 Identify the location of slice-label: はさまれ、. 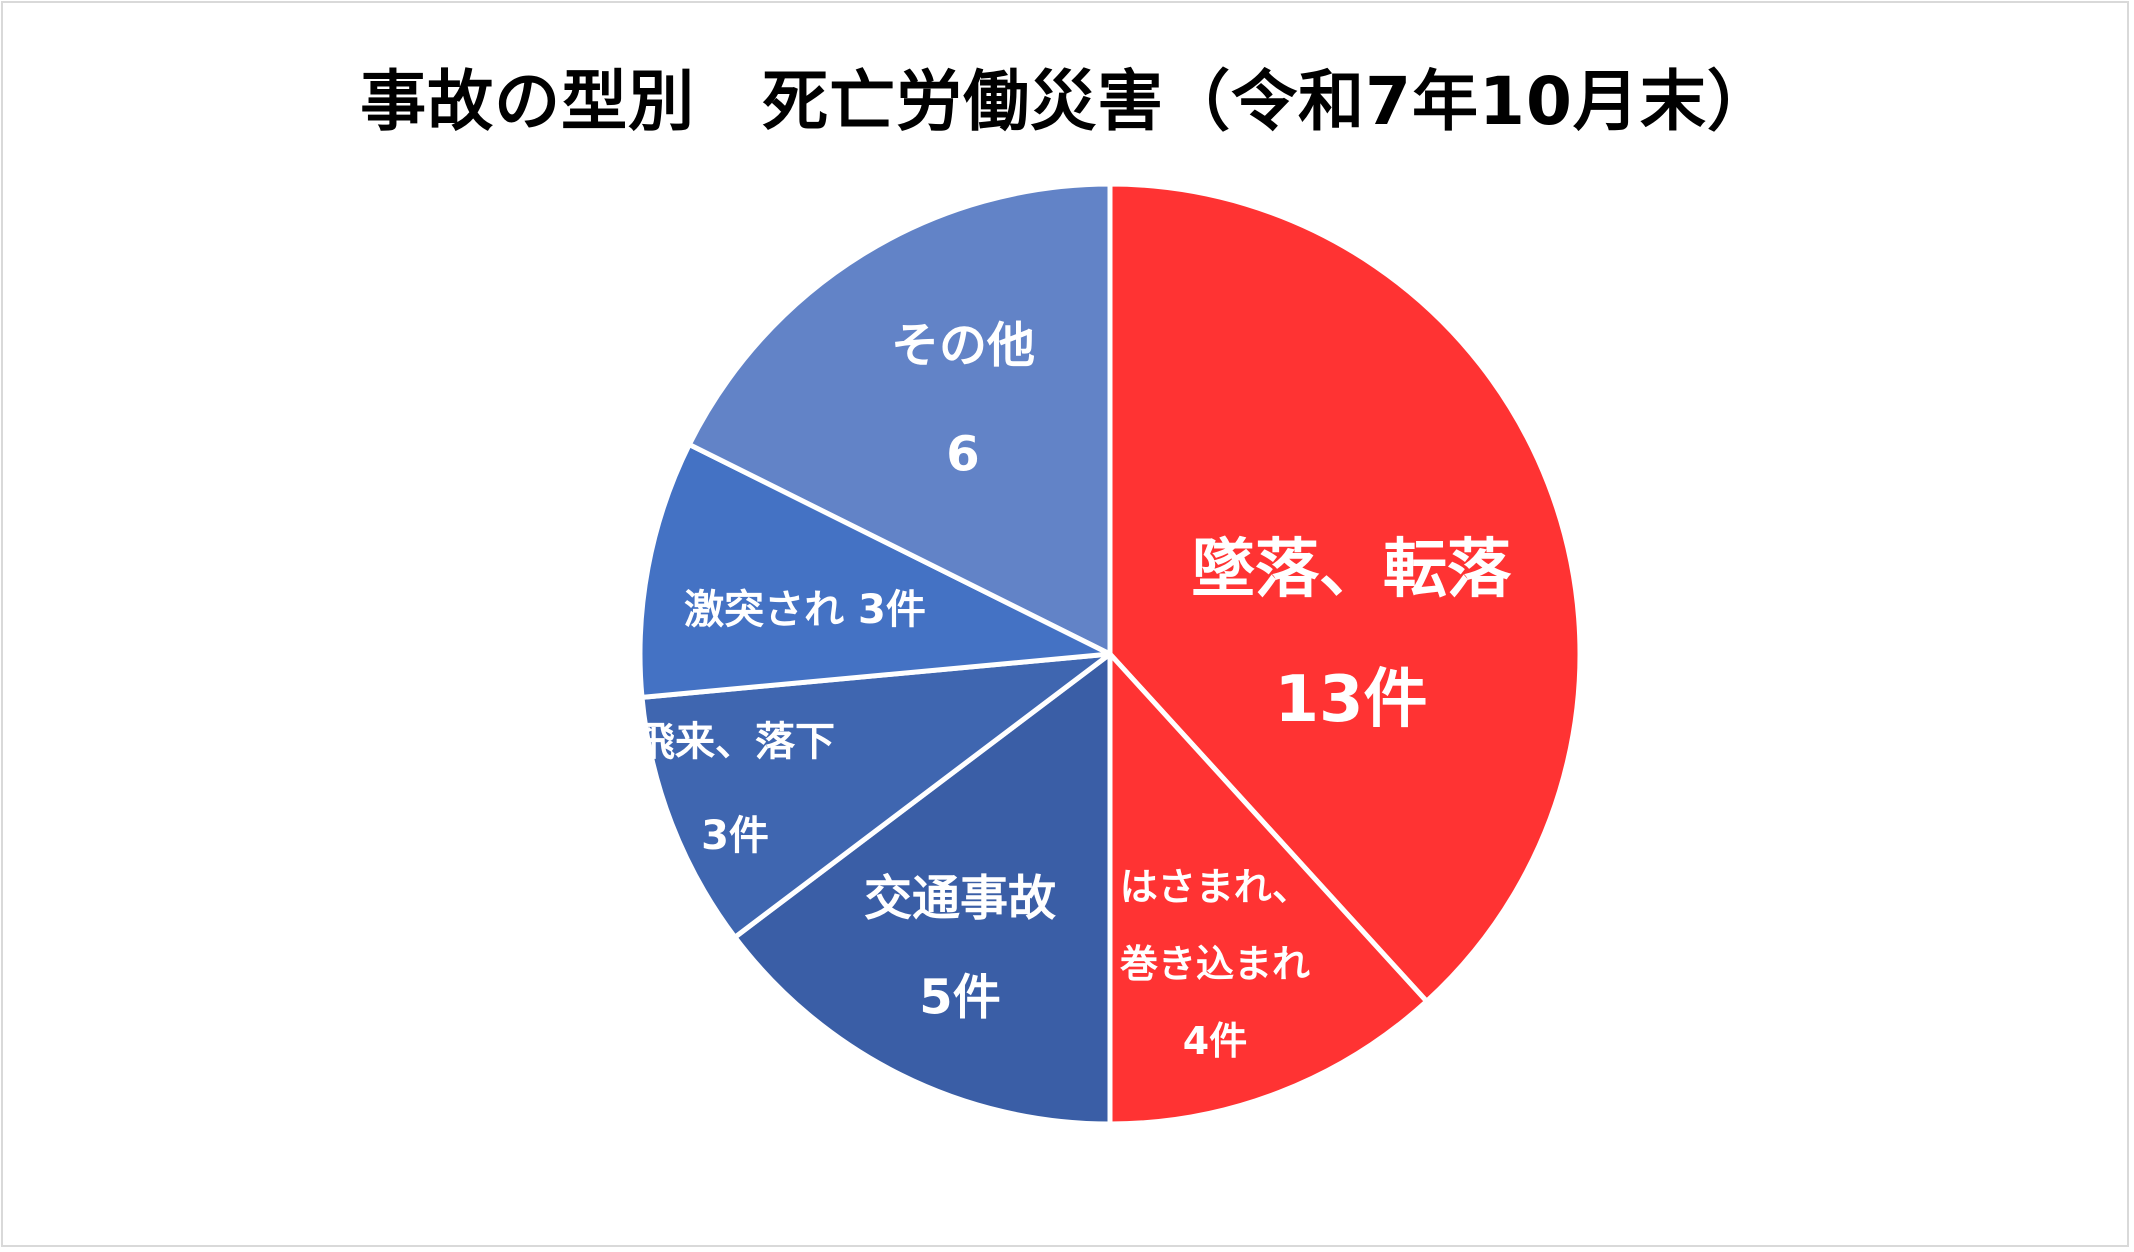
(1215, 887).